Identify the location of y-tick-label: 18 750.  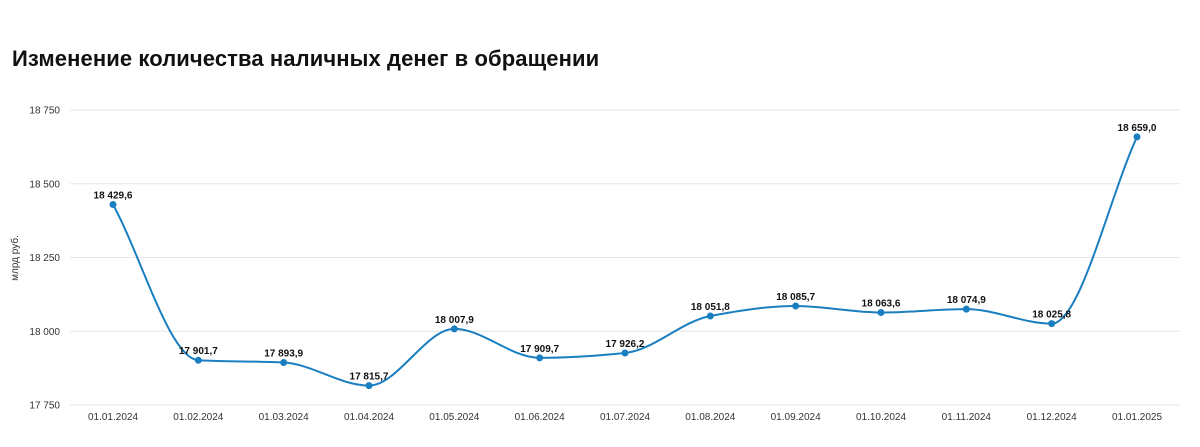
(44, 111).